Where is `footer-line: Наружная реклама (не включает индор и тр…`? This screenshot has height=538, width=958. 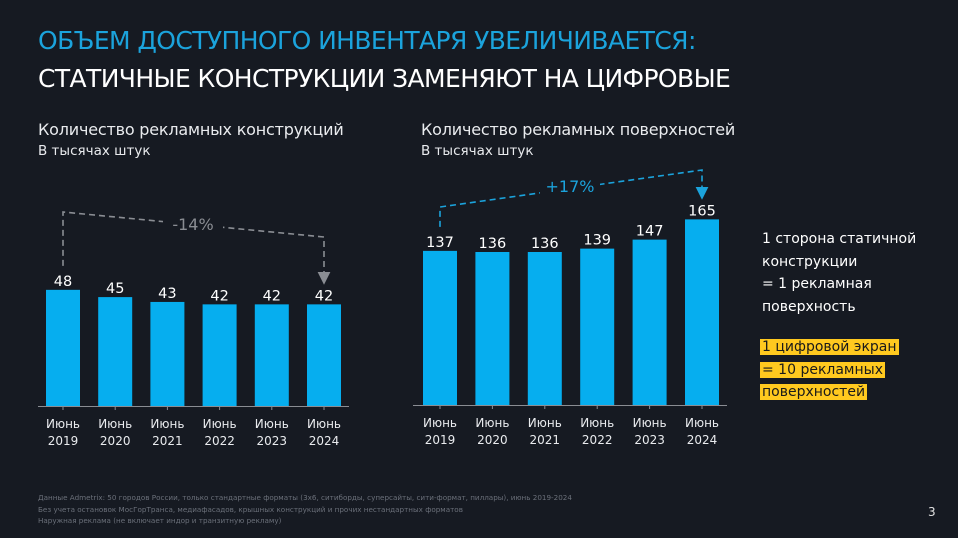 footer-line: Наружная реклама (не включает индор и тр… is located at coordinates (160, 520).